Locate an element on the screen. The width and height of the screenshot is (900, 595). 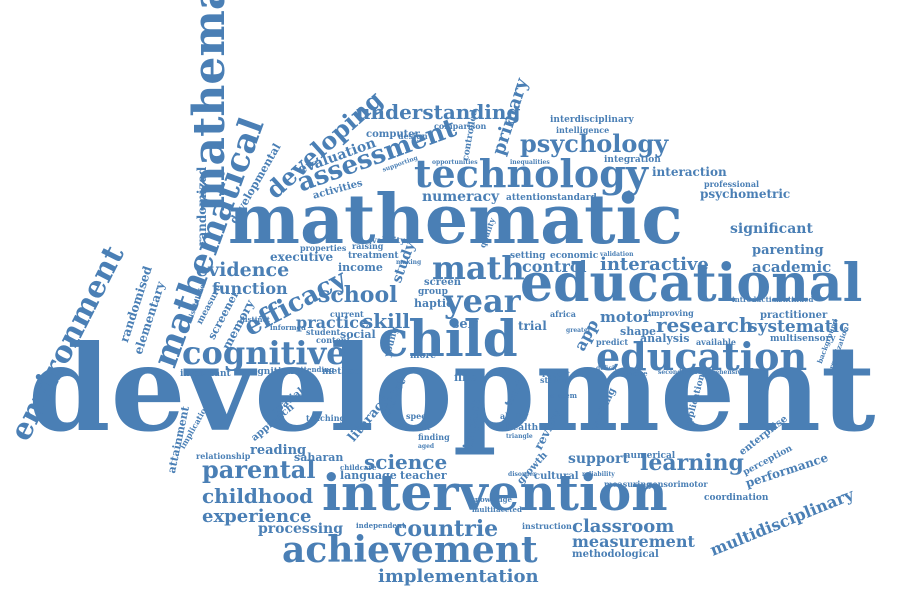
word-intervention: intervention is located at coordinates (495, 492).